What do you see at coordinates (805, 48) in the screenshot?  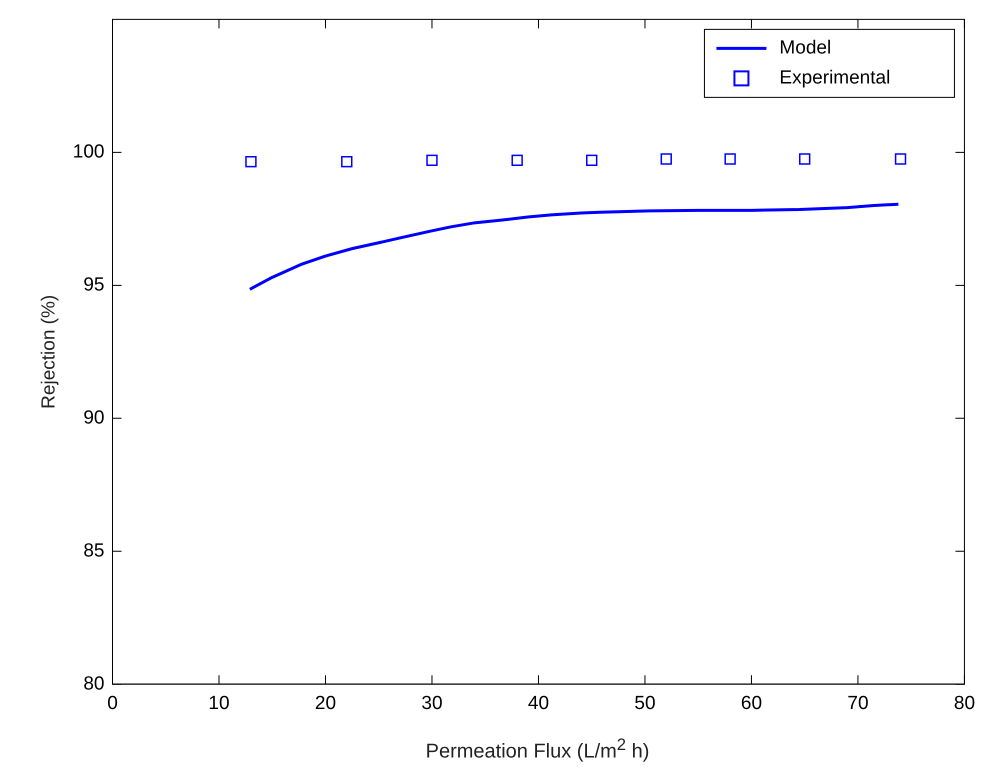 I see `legend-label: Model` at bounding box center [805, 48].